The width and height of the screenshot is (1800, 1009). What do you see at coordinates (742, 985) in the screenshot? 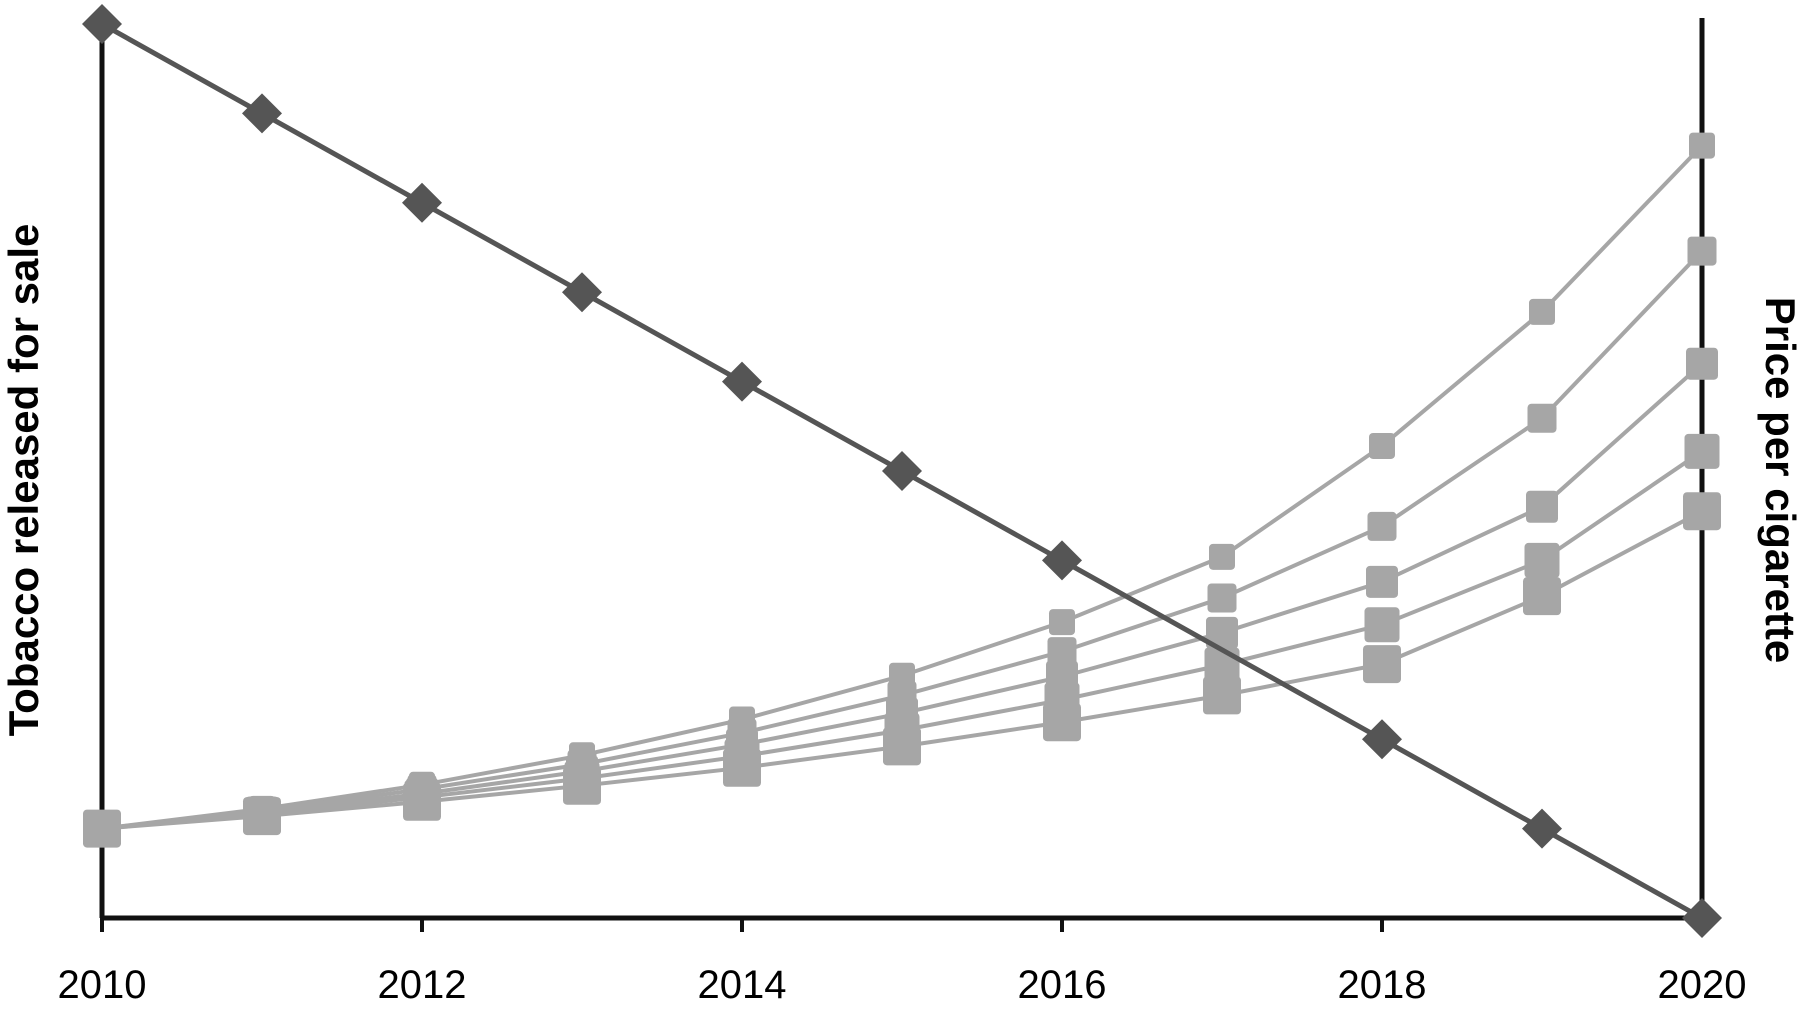
I see `x-tick-label: 2014` at bounding box center [742, 985].